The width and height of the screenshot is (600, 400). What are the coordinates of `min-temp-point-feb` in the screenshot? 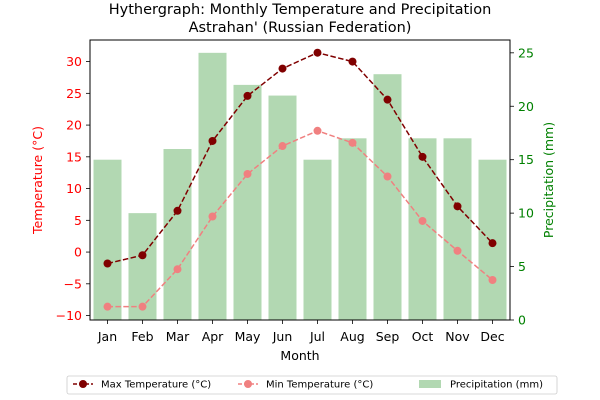 It's located at (142, 306).